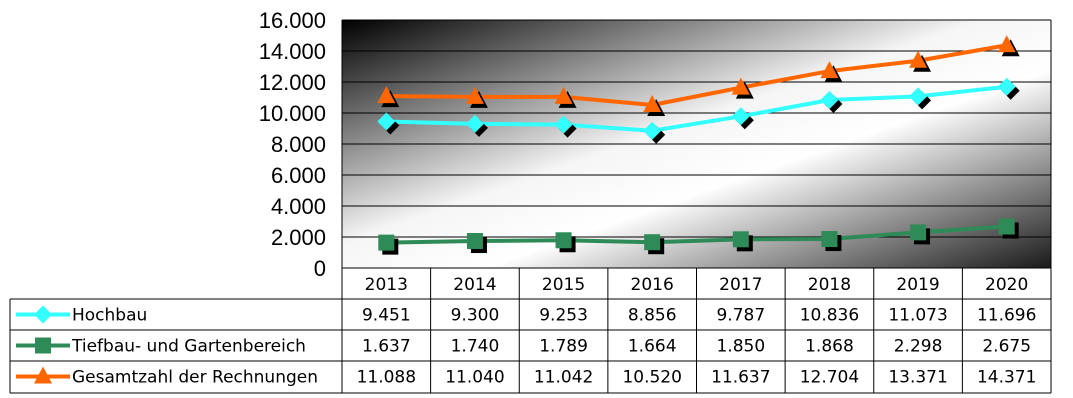 The height and width of the screenshot is (398, 1073). I want to click on data-cell: 2.675, so click(1006, 347).